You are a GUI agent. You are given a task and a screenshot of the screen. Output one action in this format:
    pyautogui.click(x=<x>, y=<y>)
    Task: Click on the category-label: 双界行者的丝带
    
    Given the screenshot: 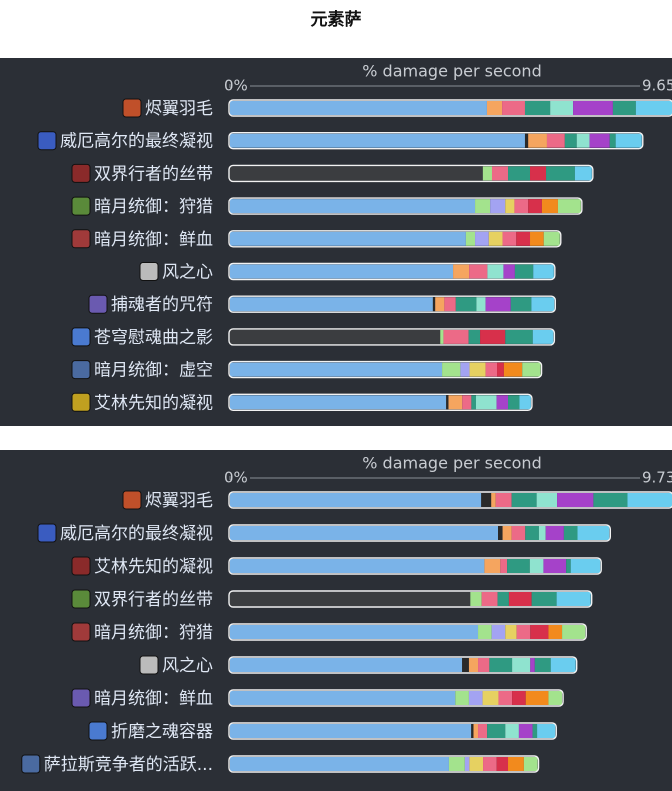 What is the action you would take?
    pyautogui.click(x=153, y=174)
    